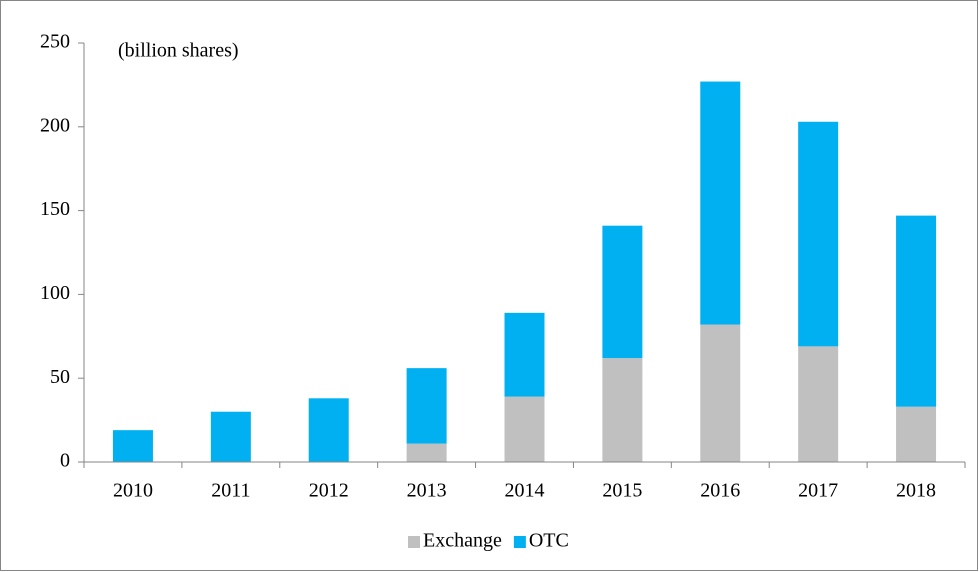 This screenshot has width=979, height=572. Describe the element at coordinates (55, 209) in the screenshot. I see `y-tick-label: 150` at that location.